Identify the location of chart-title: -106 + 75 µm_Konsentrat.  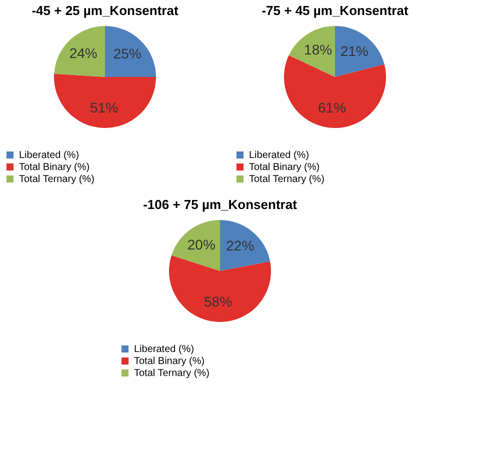
(220, 204).